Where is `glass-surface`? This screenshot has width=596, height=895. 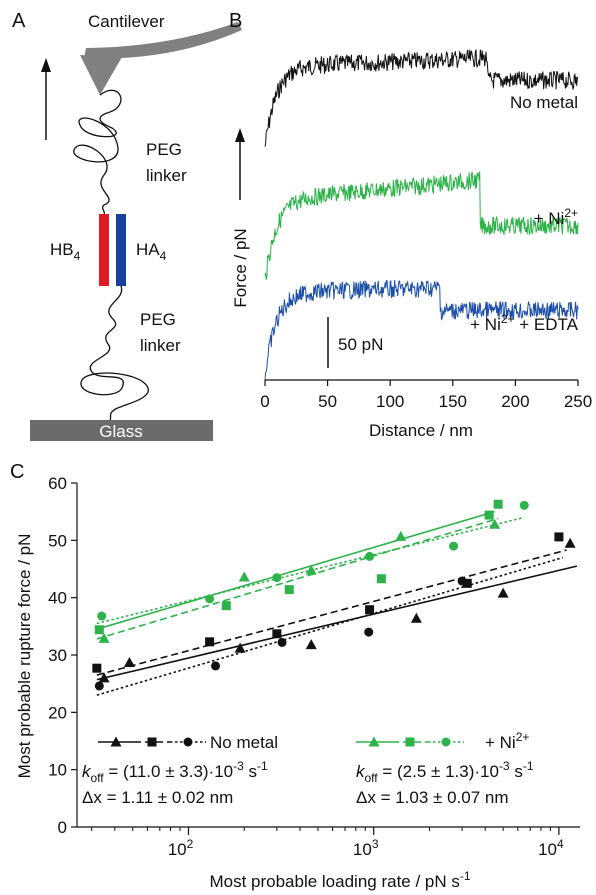 glass-surface is located at coordinates (121, 430).